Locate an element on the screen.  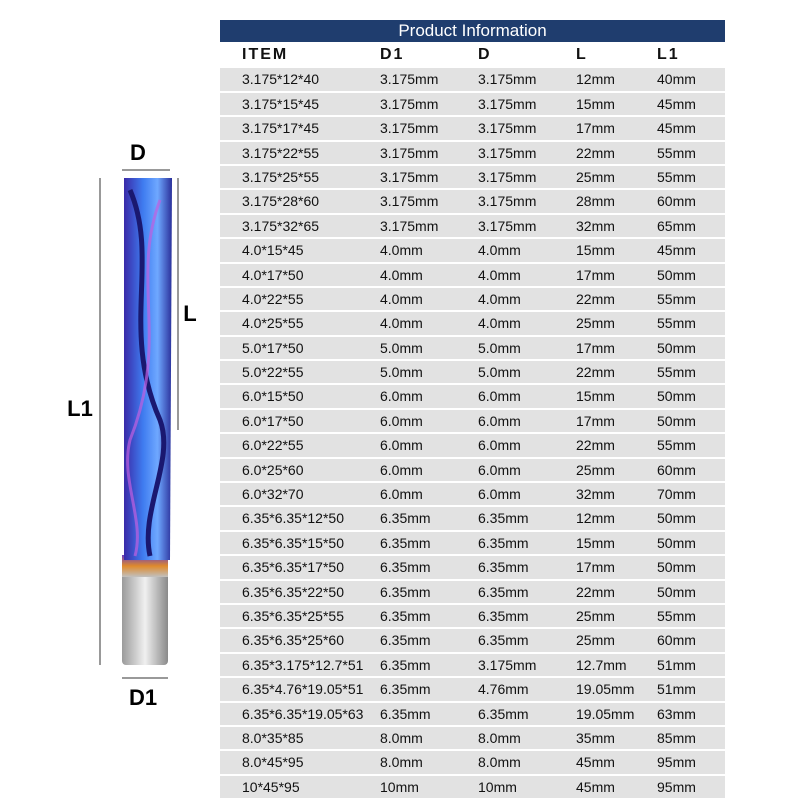
dim-label: L is located at coordinates (189, 313).